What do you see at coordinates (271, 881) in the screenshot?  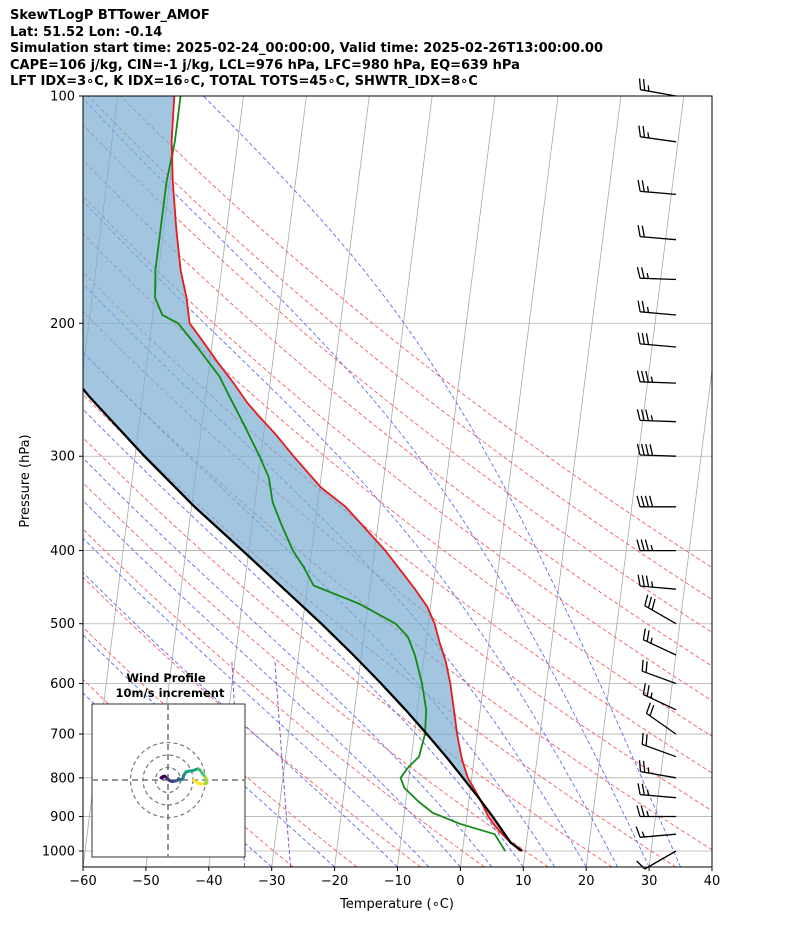 I see `x-tick-label: −30` at bounding box center [271, 881].